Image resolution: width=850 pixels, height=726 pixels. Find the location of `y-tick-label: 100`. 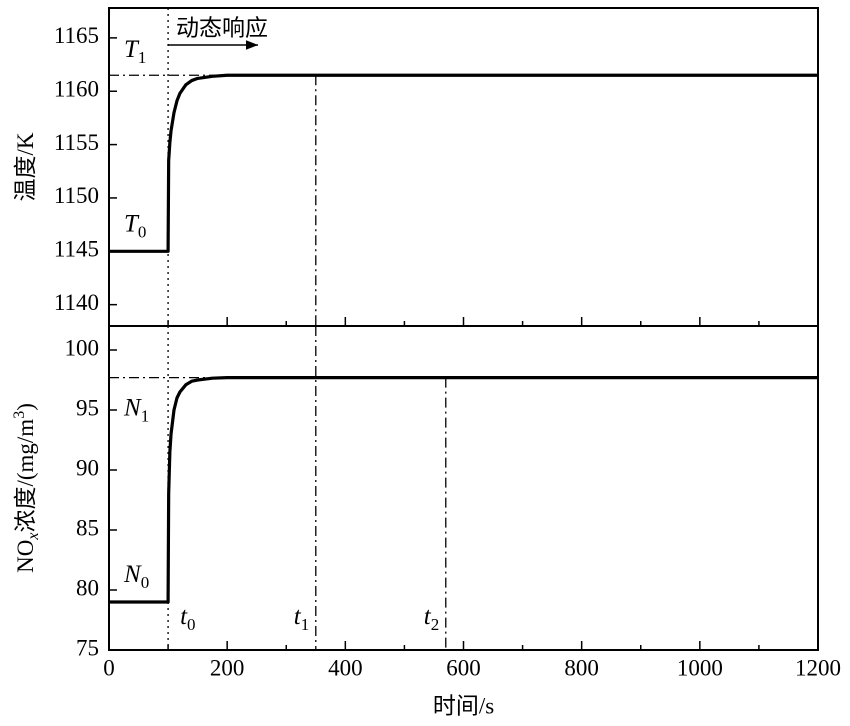

y-tick-label: 100 is located at coordinates (82, 347).